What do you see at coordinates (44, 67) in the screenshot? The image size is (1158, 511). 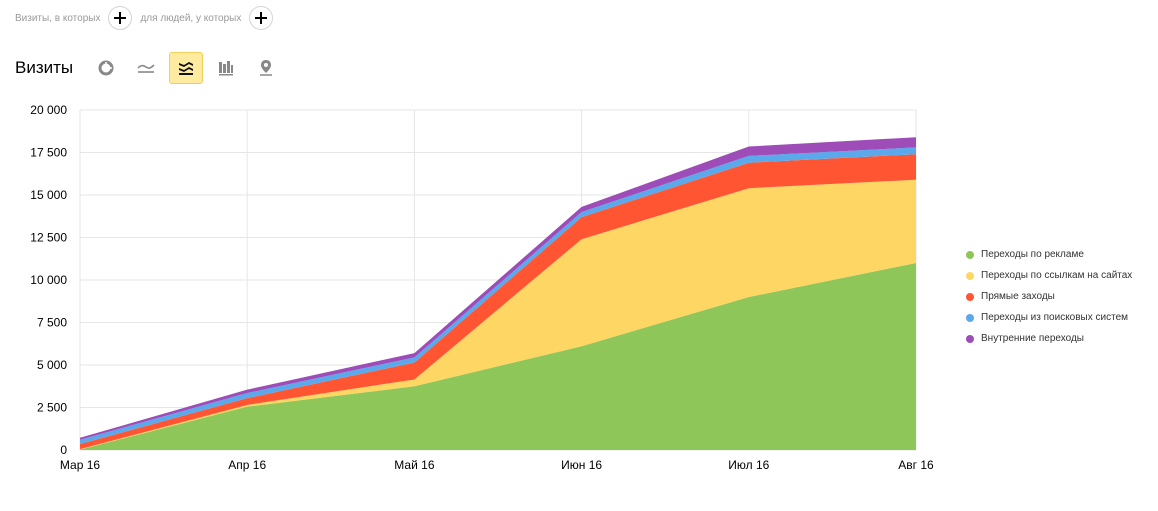 I see `page-title: Визиты` at bounding box center [44, 67].